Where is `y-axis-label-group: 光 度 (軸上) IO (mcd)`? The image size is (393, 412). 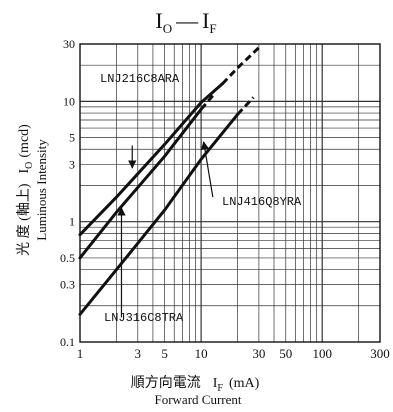
y-axis-label-group: 光 度 (軸上) IO (mcd) is located at coordinates (25, 190).